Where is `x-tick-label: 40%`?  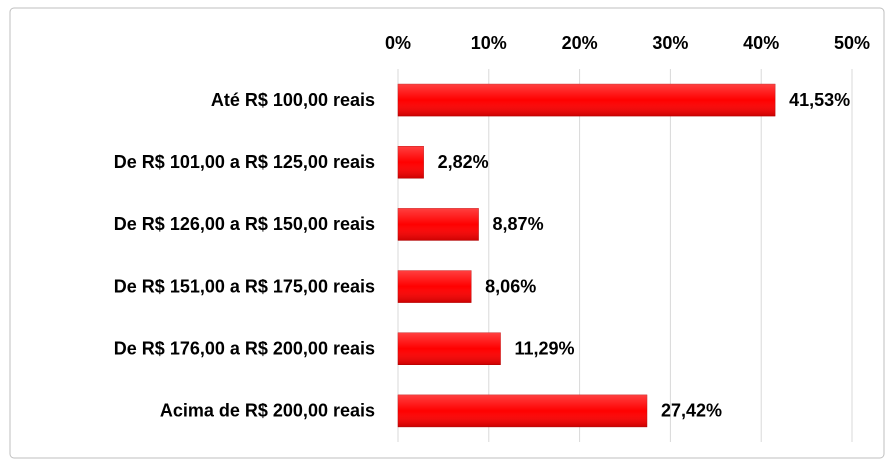 x-tick-label: 40% is located at coordinates (761, 43).